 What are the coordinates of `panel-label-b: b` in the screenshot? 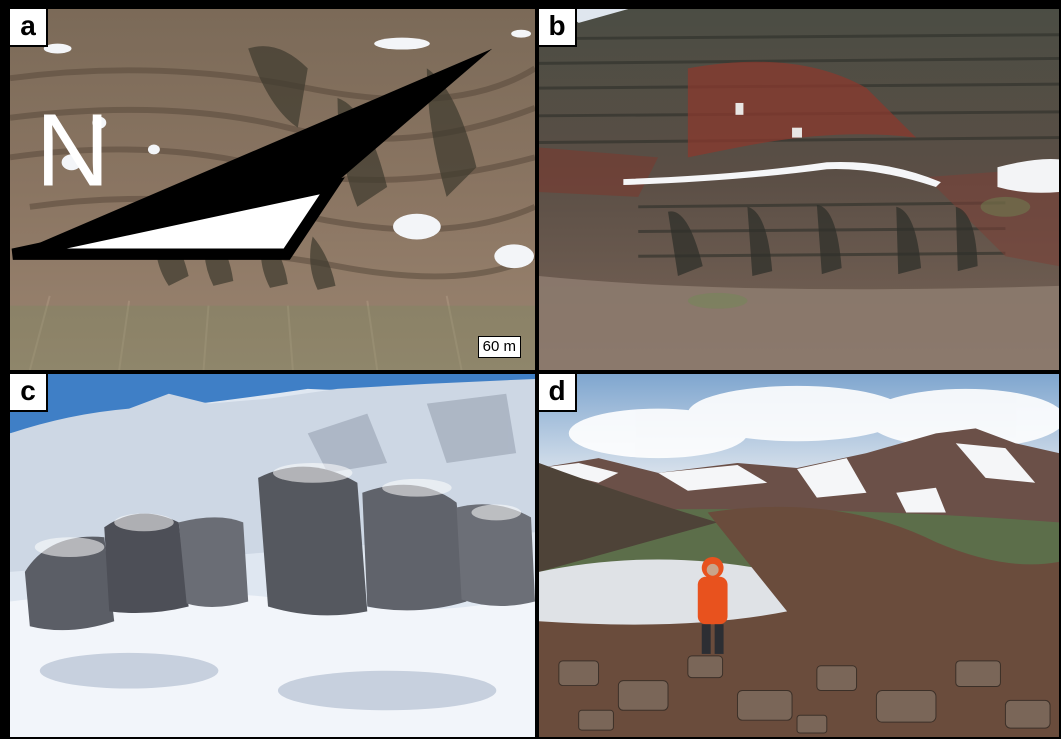 It's located at (558, 28).